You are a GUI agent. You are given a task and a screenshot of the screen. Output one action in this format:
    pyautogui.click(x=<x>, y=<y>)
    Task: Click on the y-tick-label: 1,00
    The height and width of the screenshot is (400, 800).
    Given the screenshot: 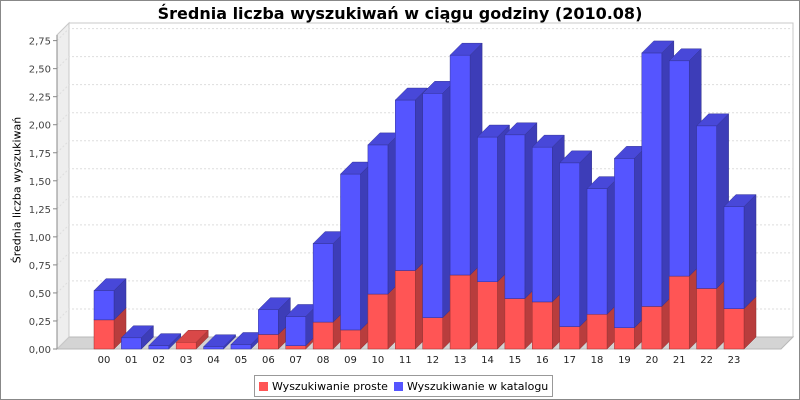 What is the action you would take?
    pyautogui.click(x=40, y=238)
    